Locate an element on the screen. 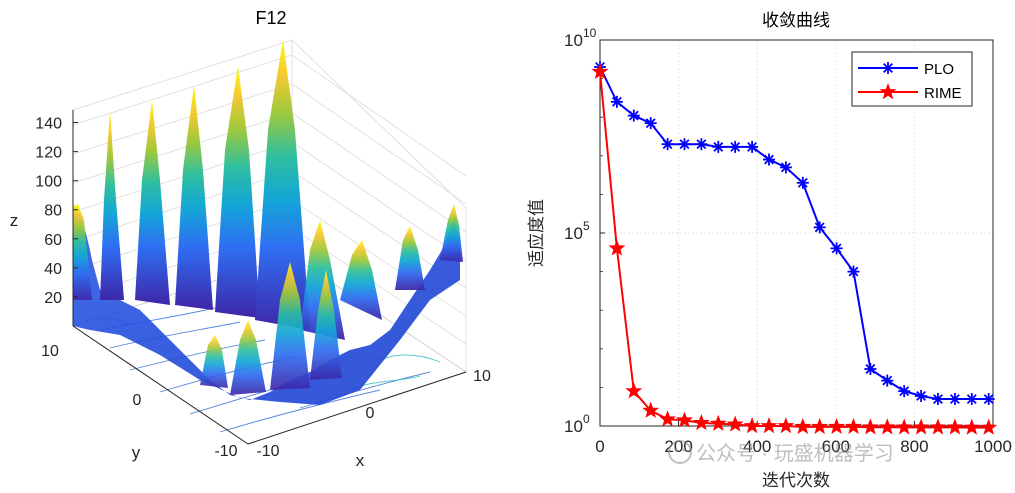 This screenshot has height=493, width=1015. legend: PLO RIME is located at coordinates (912, 79).